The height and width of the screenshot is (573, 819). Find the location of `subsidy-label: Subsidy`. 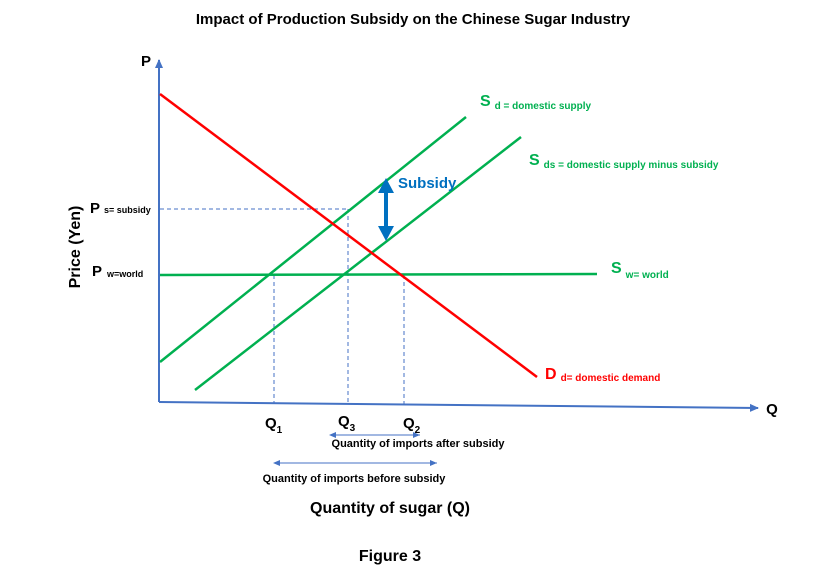

subsidy-label: Subsidy is located at coordinates (427, 183).